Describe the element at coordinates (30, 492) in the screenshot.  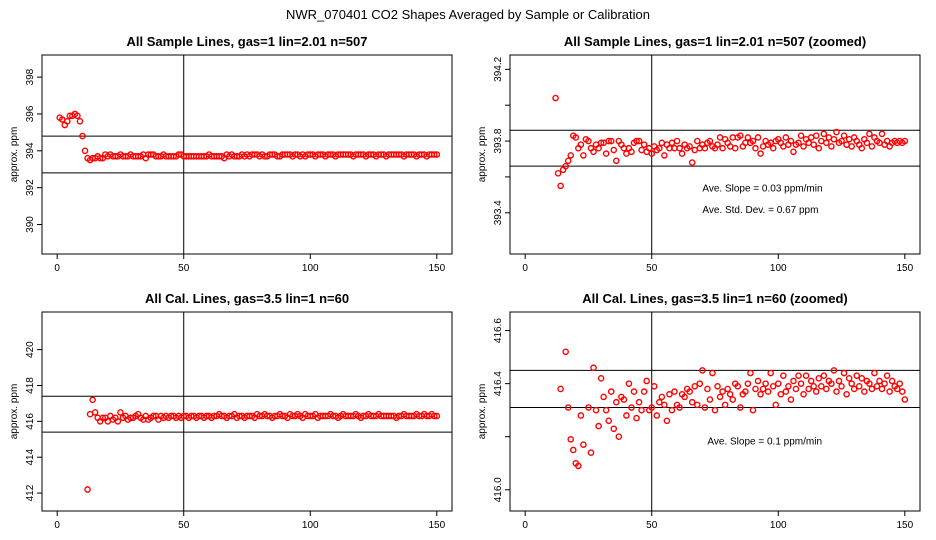
I see `y-tick-label: 412` at that location.